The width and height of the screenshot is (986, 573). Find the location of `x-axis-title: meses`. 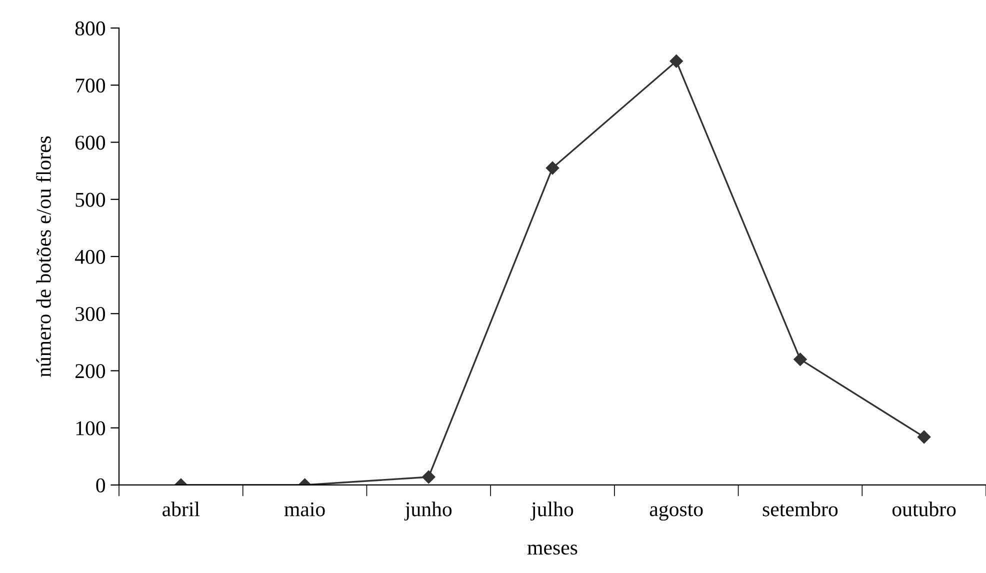

x-axis-title: meses is located at coordinates (552, 549).